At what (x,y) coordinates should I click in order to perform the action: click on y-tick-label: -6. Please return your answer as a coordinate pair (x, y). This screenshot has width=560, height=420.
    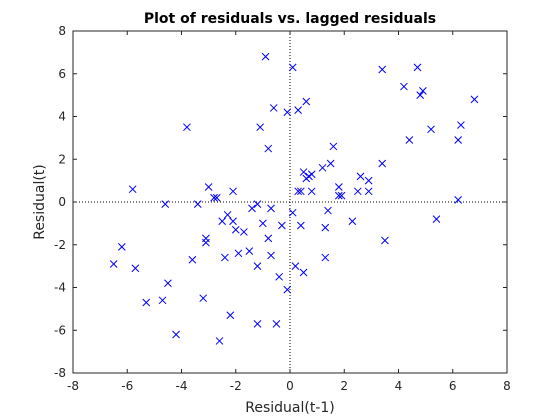
    Looking at the image, I should click on (60, 330).